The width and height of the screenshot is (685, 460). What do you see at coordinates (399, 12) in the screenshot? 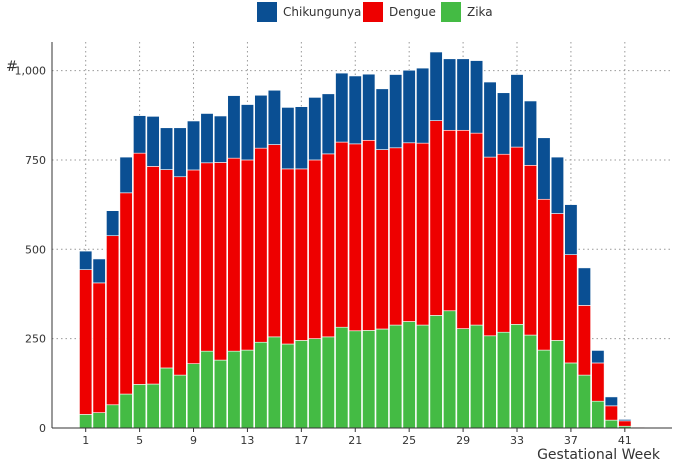
I see `legend-item-dengue: Dengue` at bounding box center [399, 12].